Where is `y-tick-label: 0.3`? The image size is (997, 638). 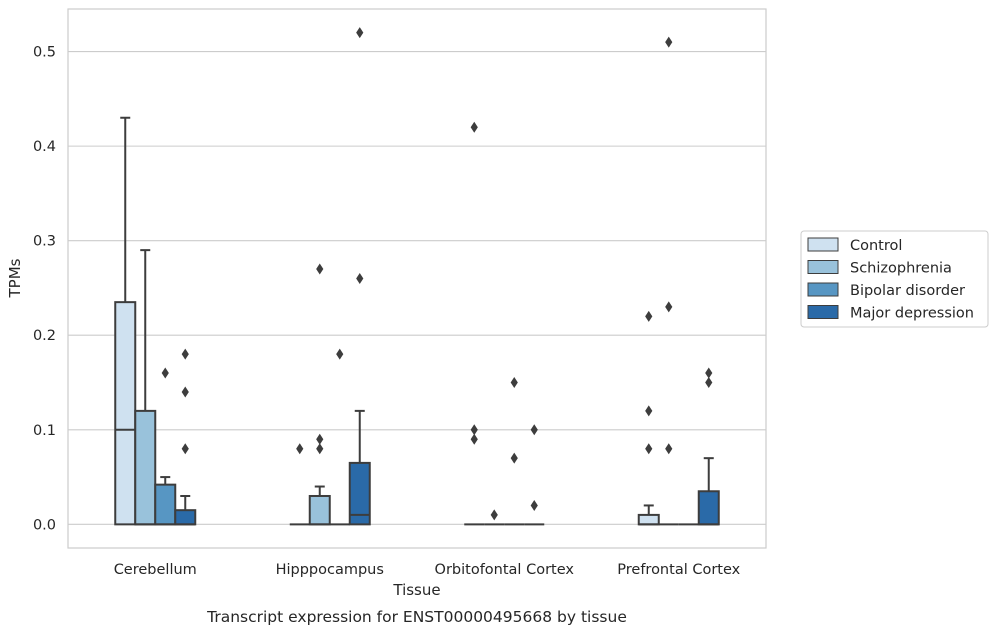 y-tick-label: 0.3 is located at coordinates (44, 242).